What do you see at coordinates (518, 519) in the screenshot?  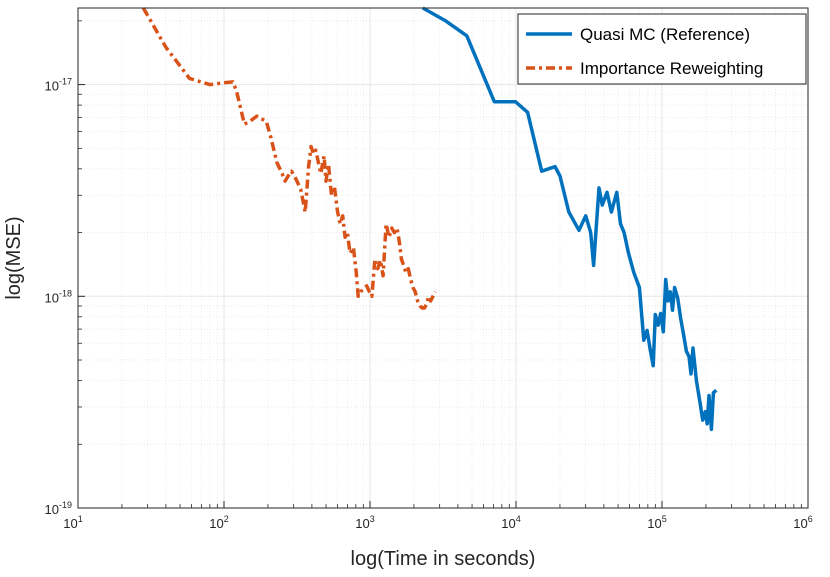 I see `x-tick-label-exponent: 4` at bounding box center [518, 519].